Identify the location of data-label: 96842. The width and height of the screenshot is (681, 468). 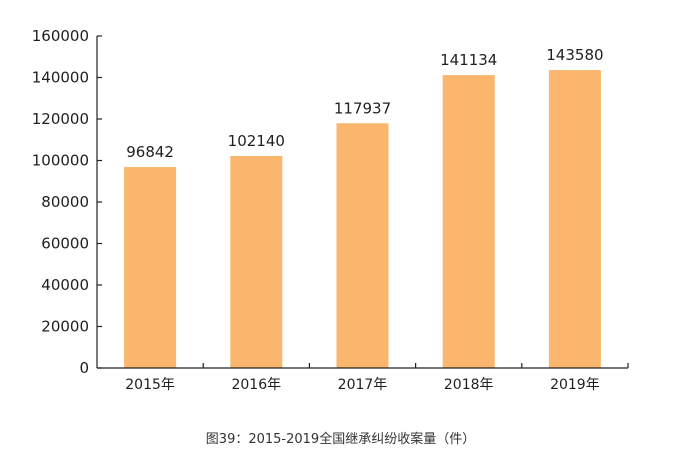
(150, 152).